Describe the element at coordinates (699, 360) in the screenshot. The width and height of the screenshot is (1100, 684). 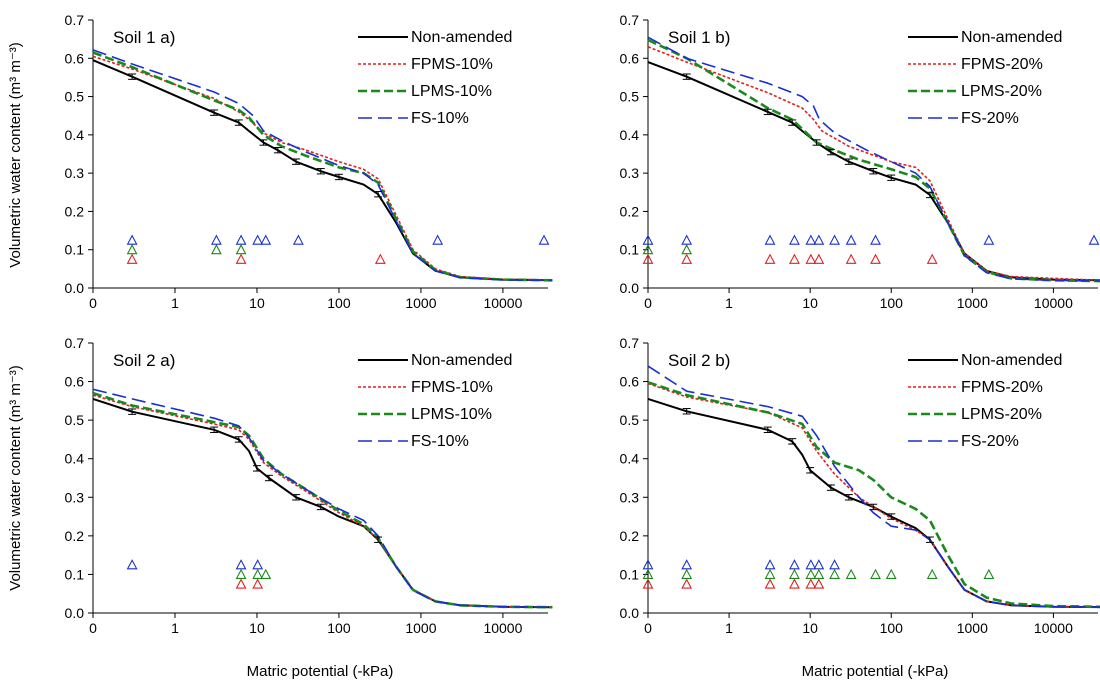
I see `panel-title: Soil 2 b)` at that location.